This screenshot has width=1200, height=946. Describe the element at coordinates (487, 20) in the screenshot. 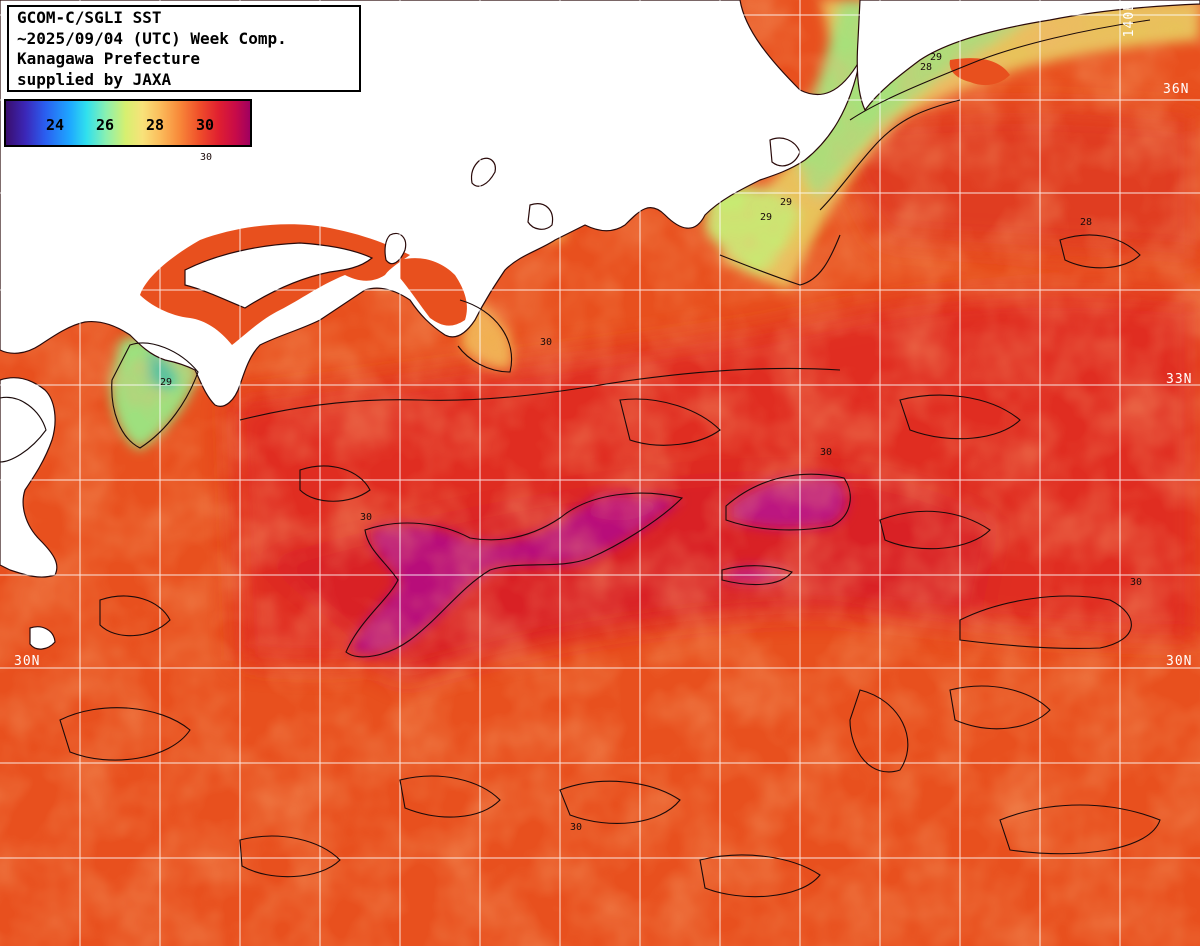

I see `lon-label-136e: 136E` at that location.